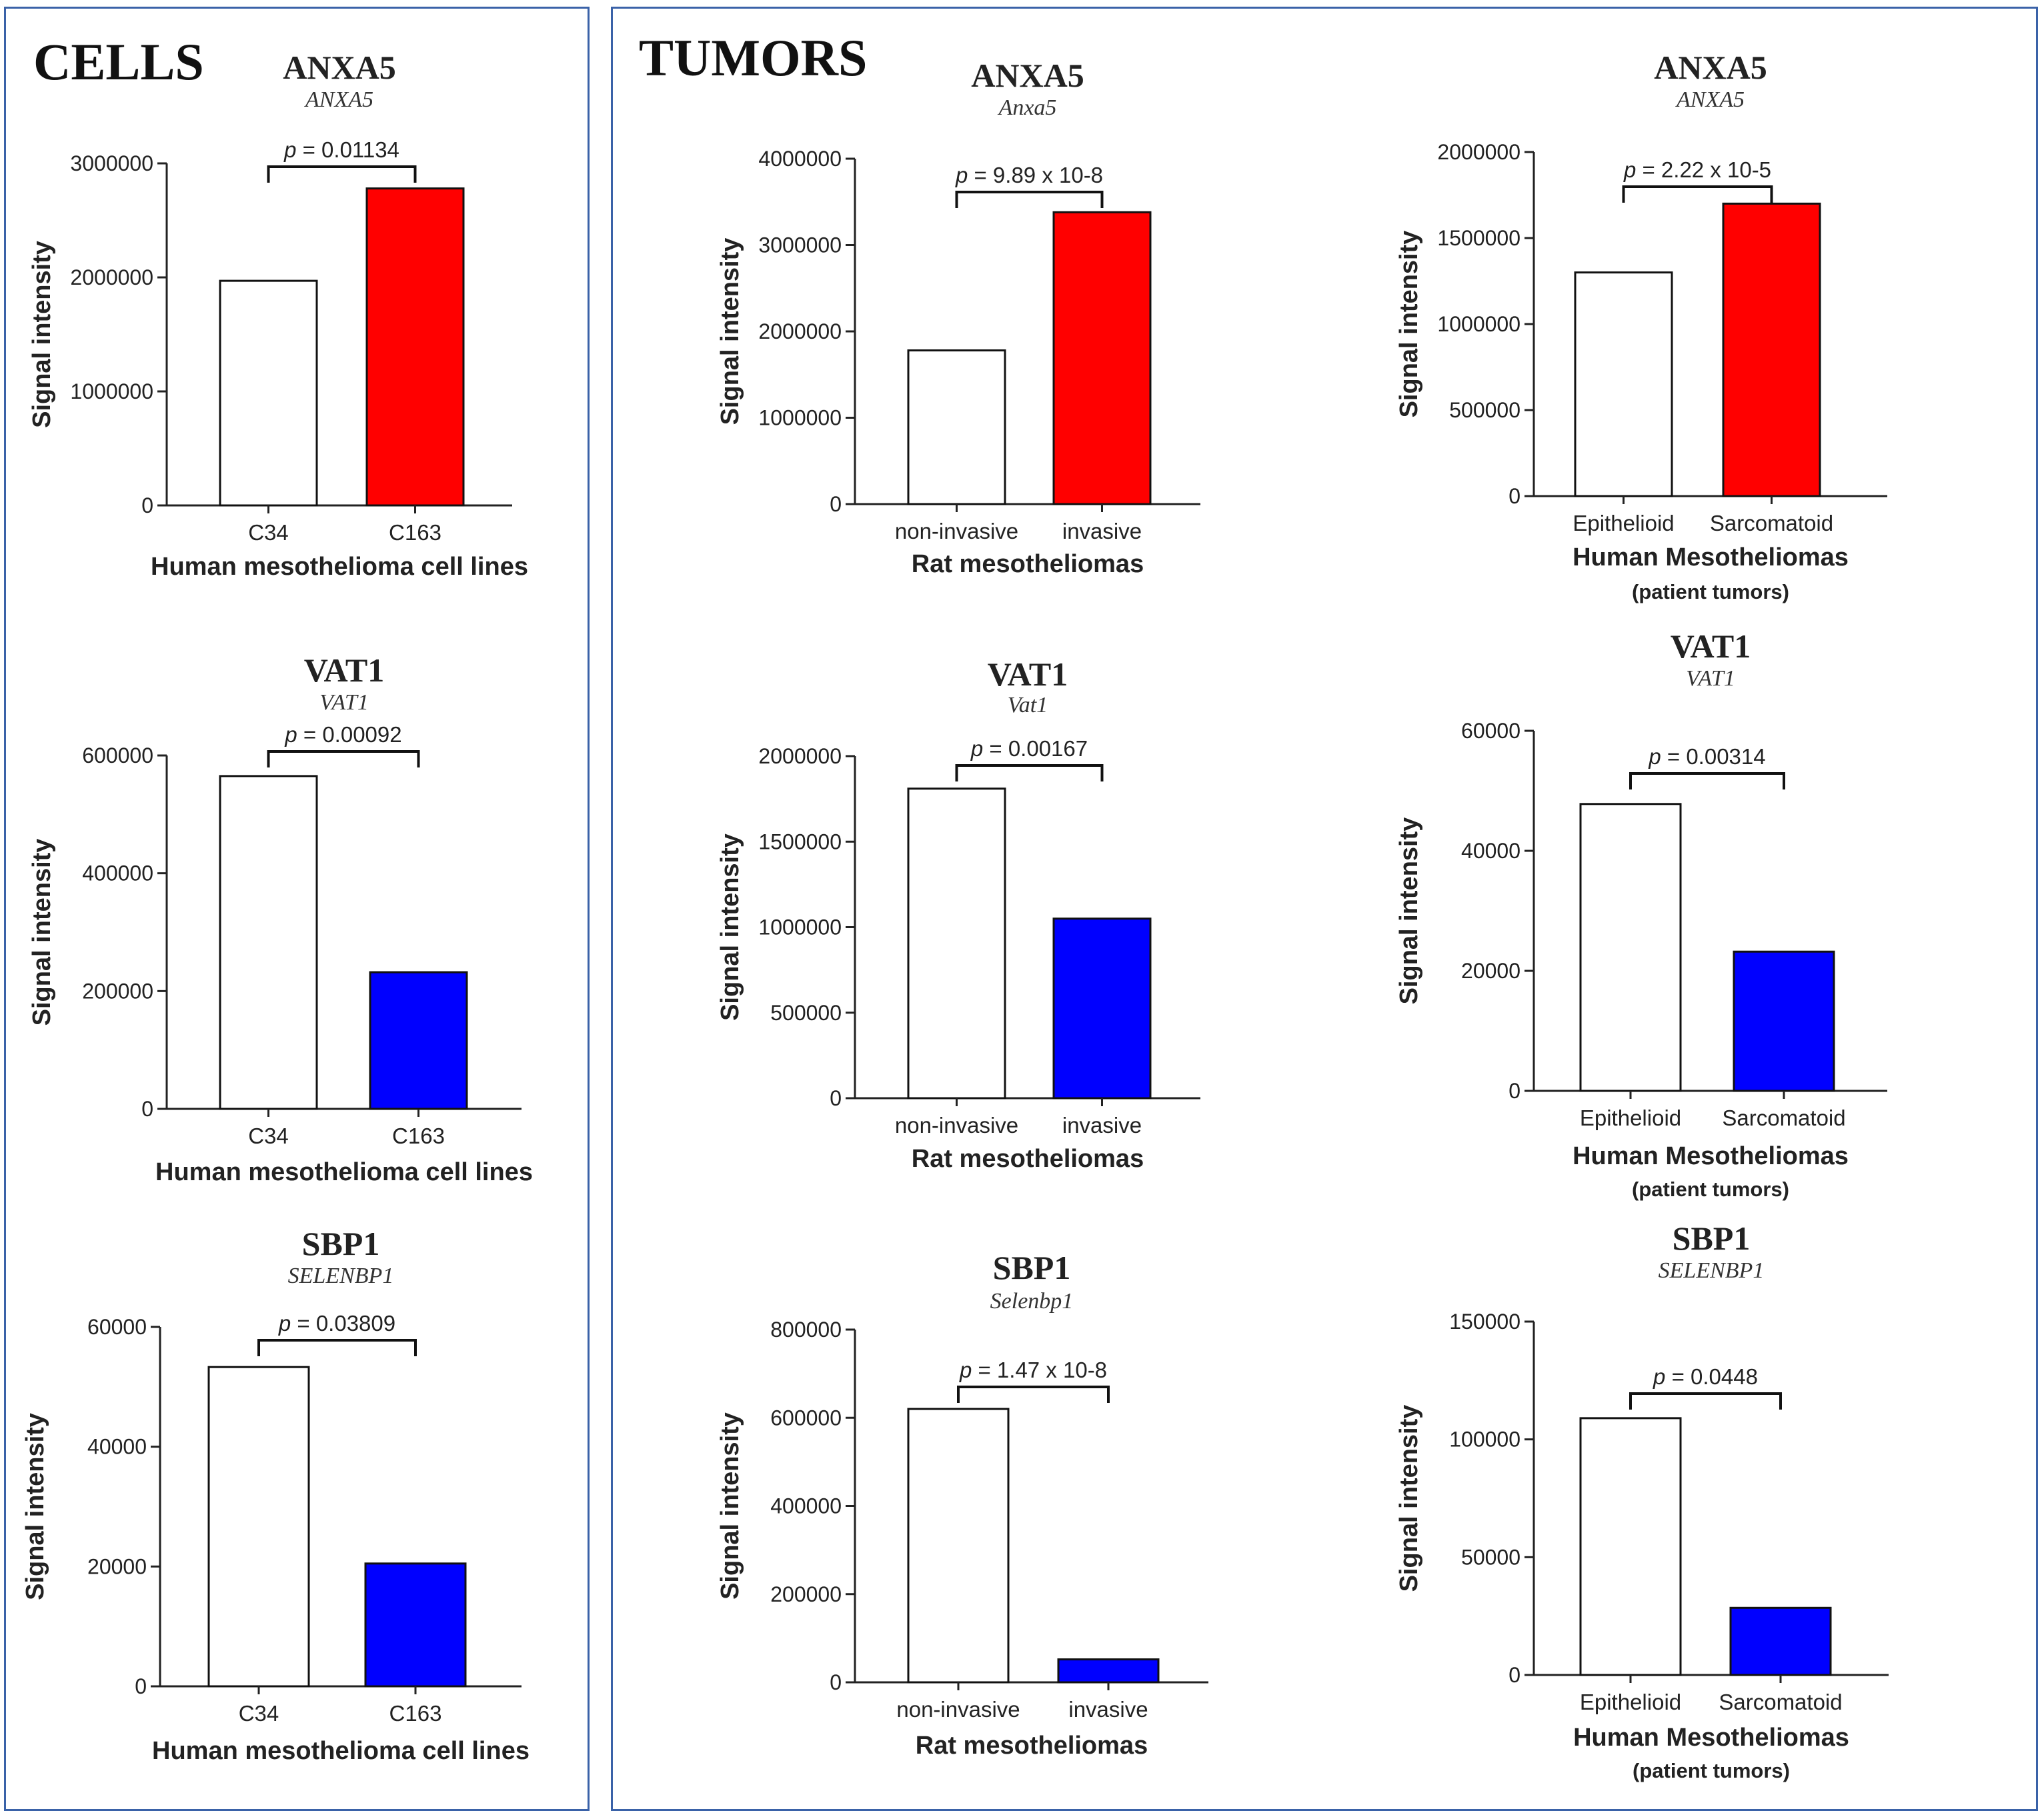  What do you see at coordinates (259, 1713) in the screenshot?
I see `x-tick-label: C34` at bounding box center [259, 1713].